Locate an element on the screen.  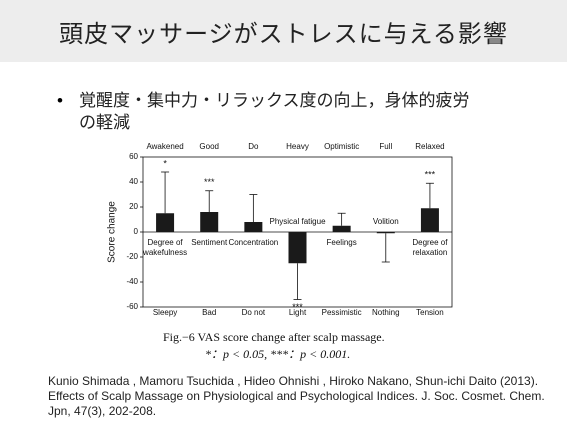
x-top-label: Good is located at coordinates (209, 146).